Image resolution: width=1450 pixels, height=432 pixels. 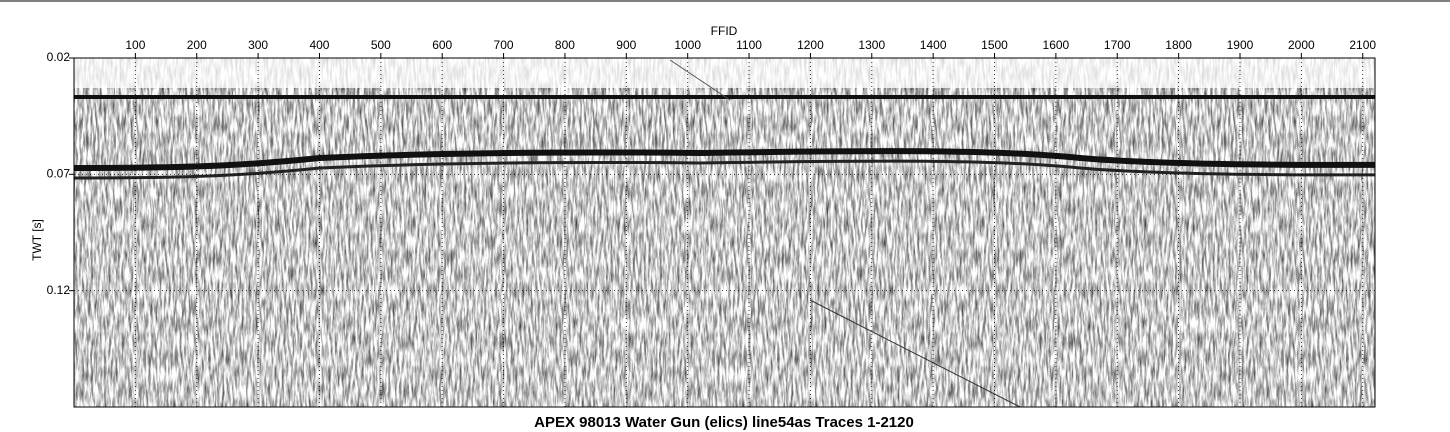 I want to click on x-tick-label: 1600, so click(x=1056, y=45).